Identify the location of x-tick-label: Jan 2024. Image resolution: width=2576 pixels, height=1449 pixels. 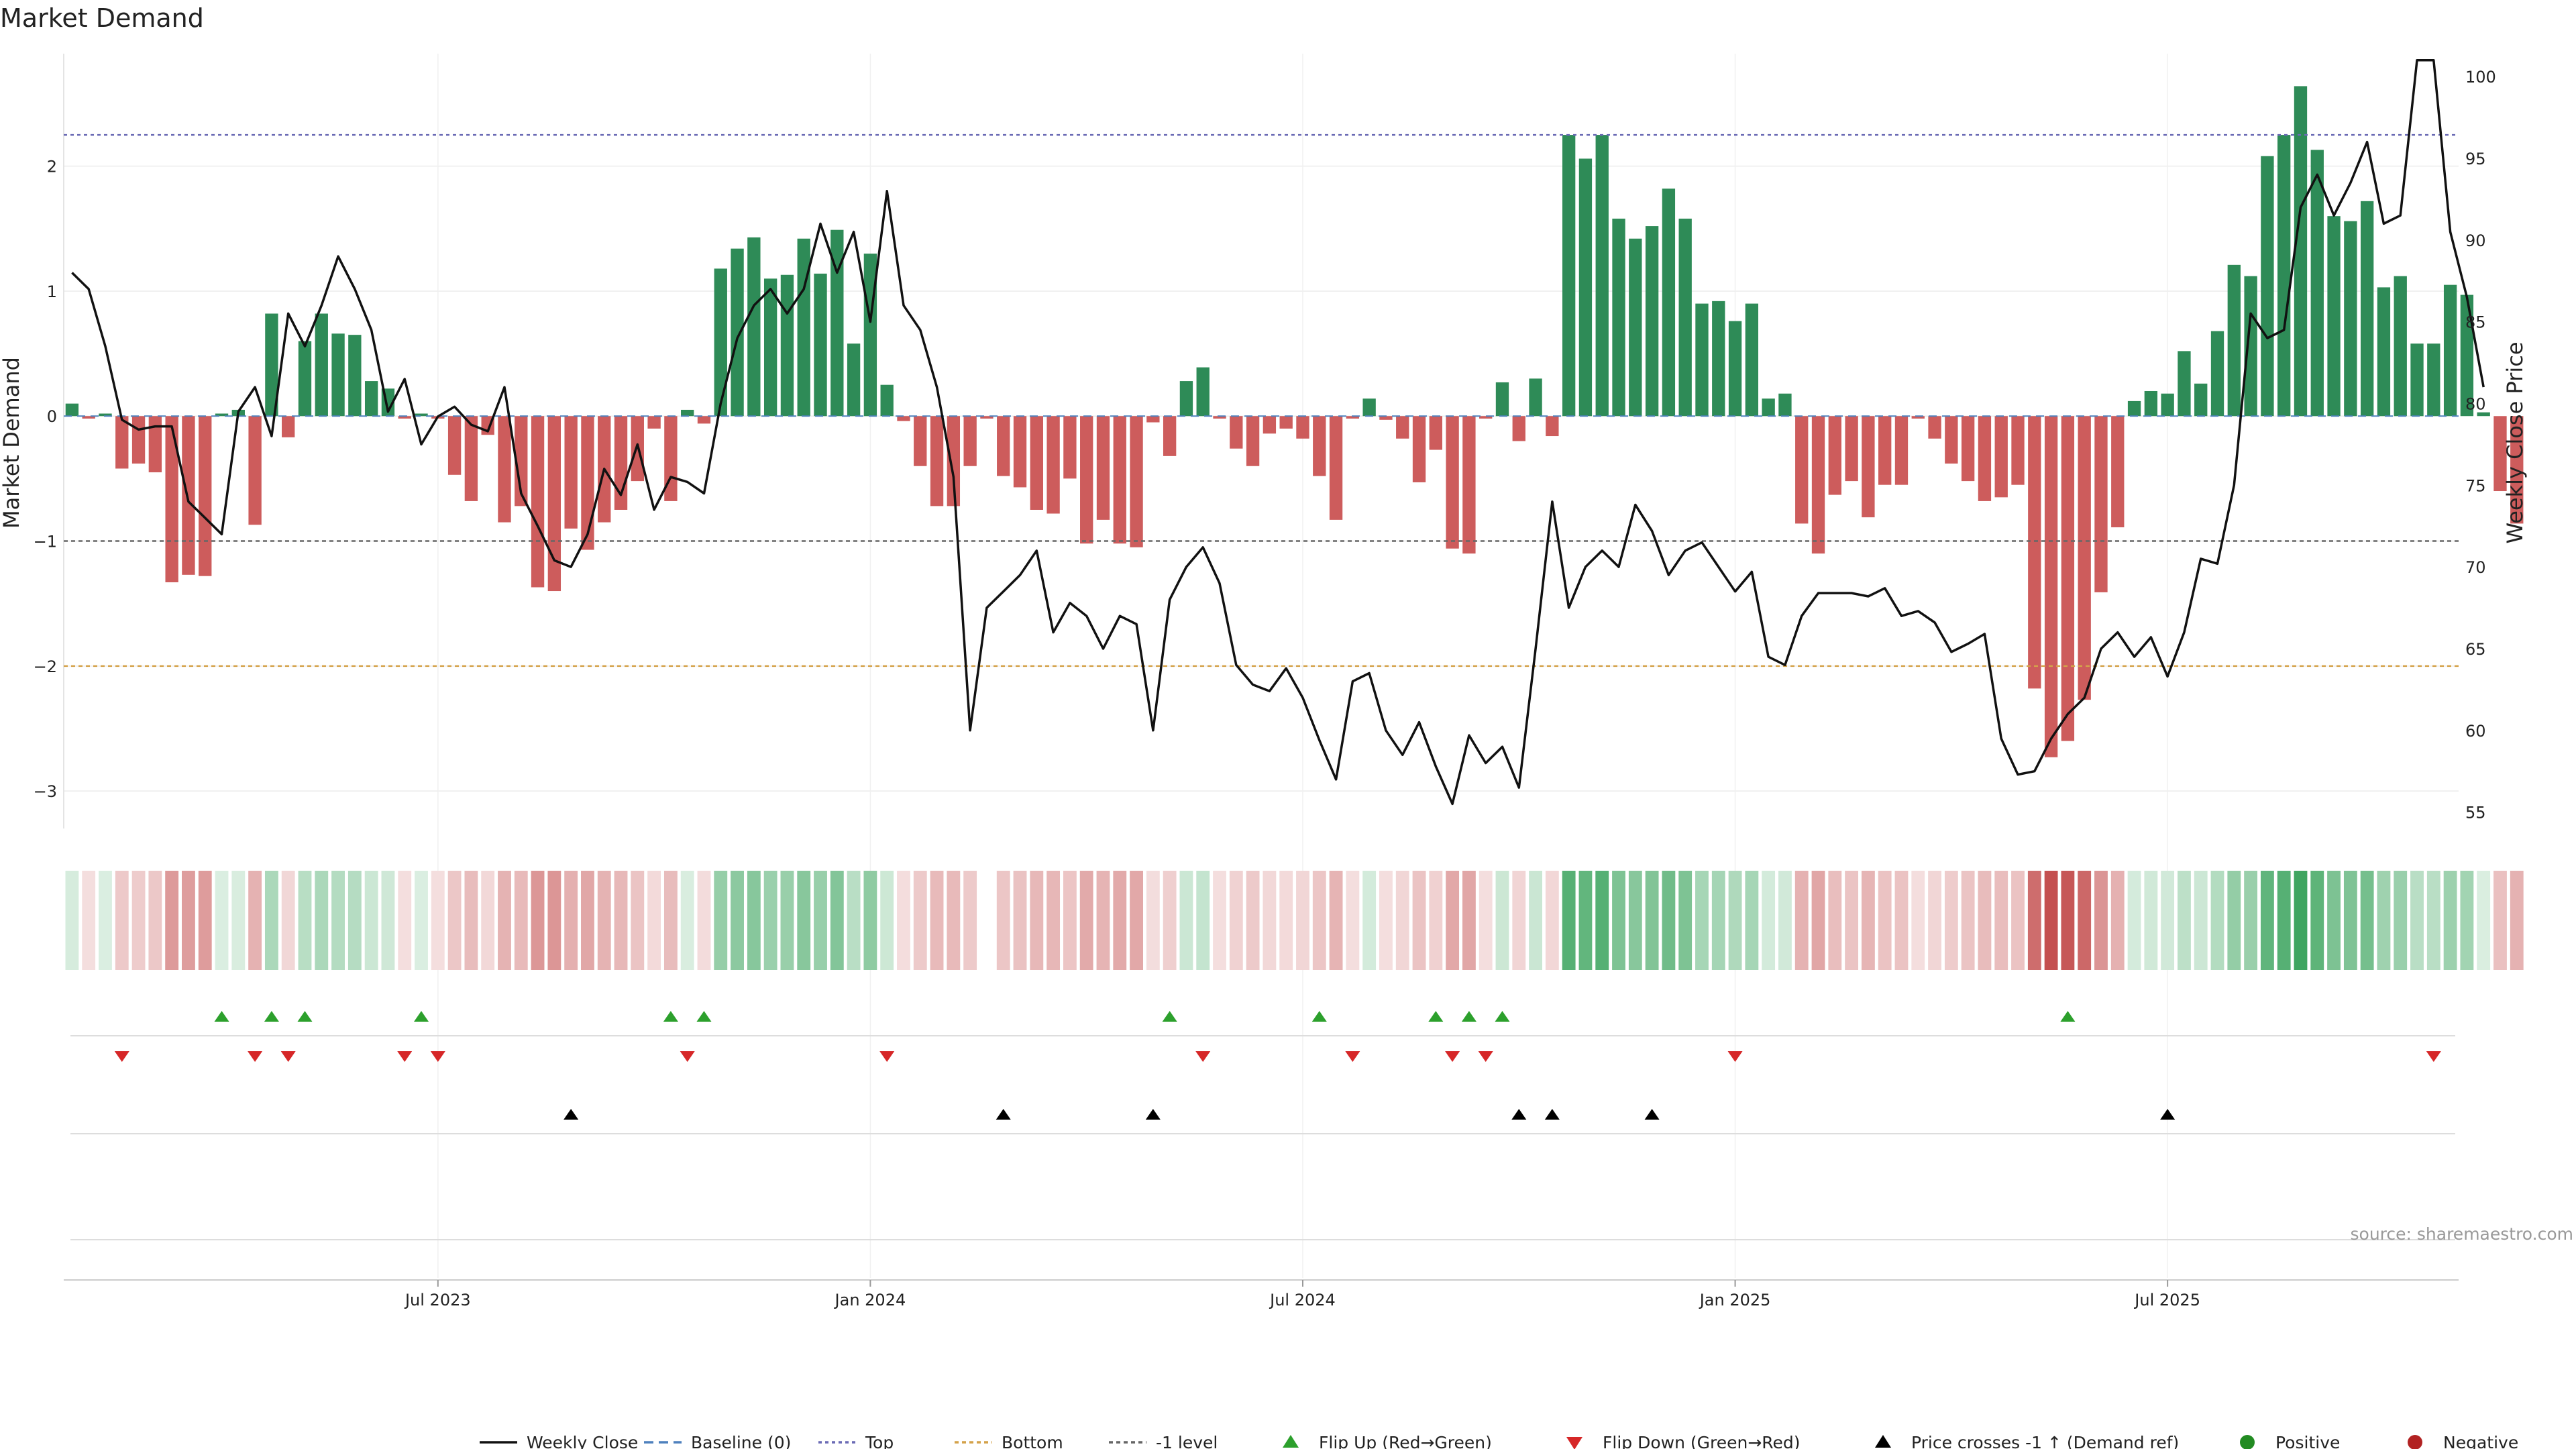
(870, 1300).